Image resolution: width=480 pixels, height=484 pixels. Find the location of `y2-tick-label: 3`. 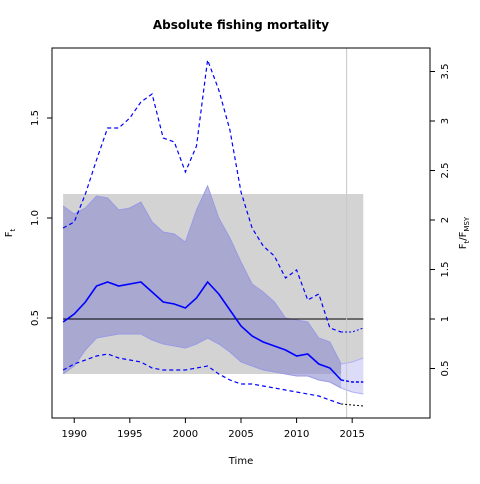

y2-tick-label: 3 is located at coordinates (445, 121).